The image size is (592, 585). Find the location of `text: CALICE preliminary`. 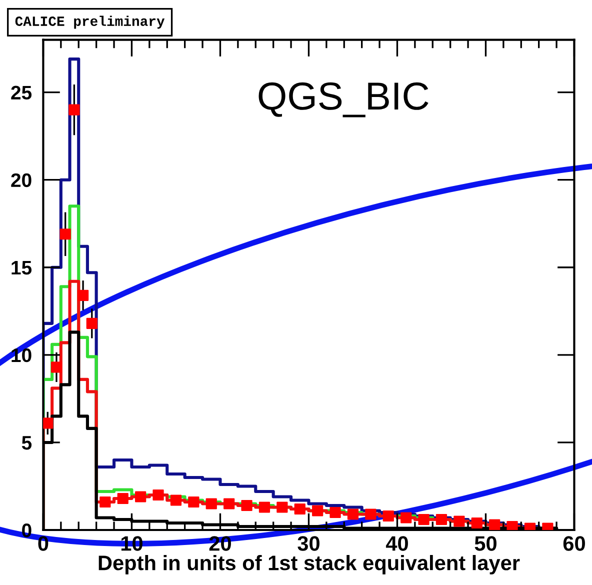

text: CALICE preliminary is located at coordinates (90, 22).